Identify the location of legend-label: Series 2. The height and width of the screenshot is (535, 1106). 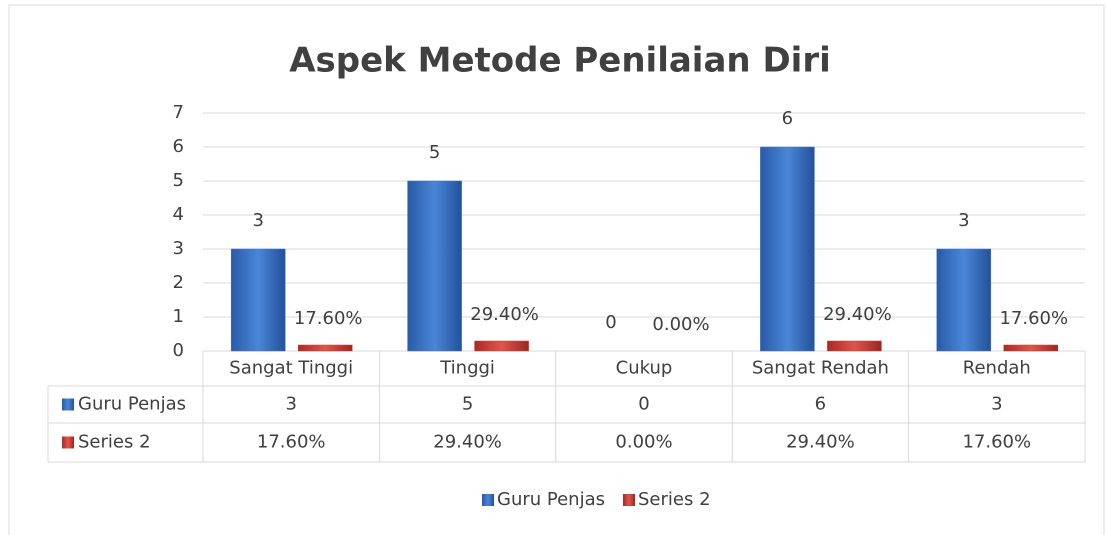
(674, 499).